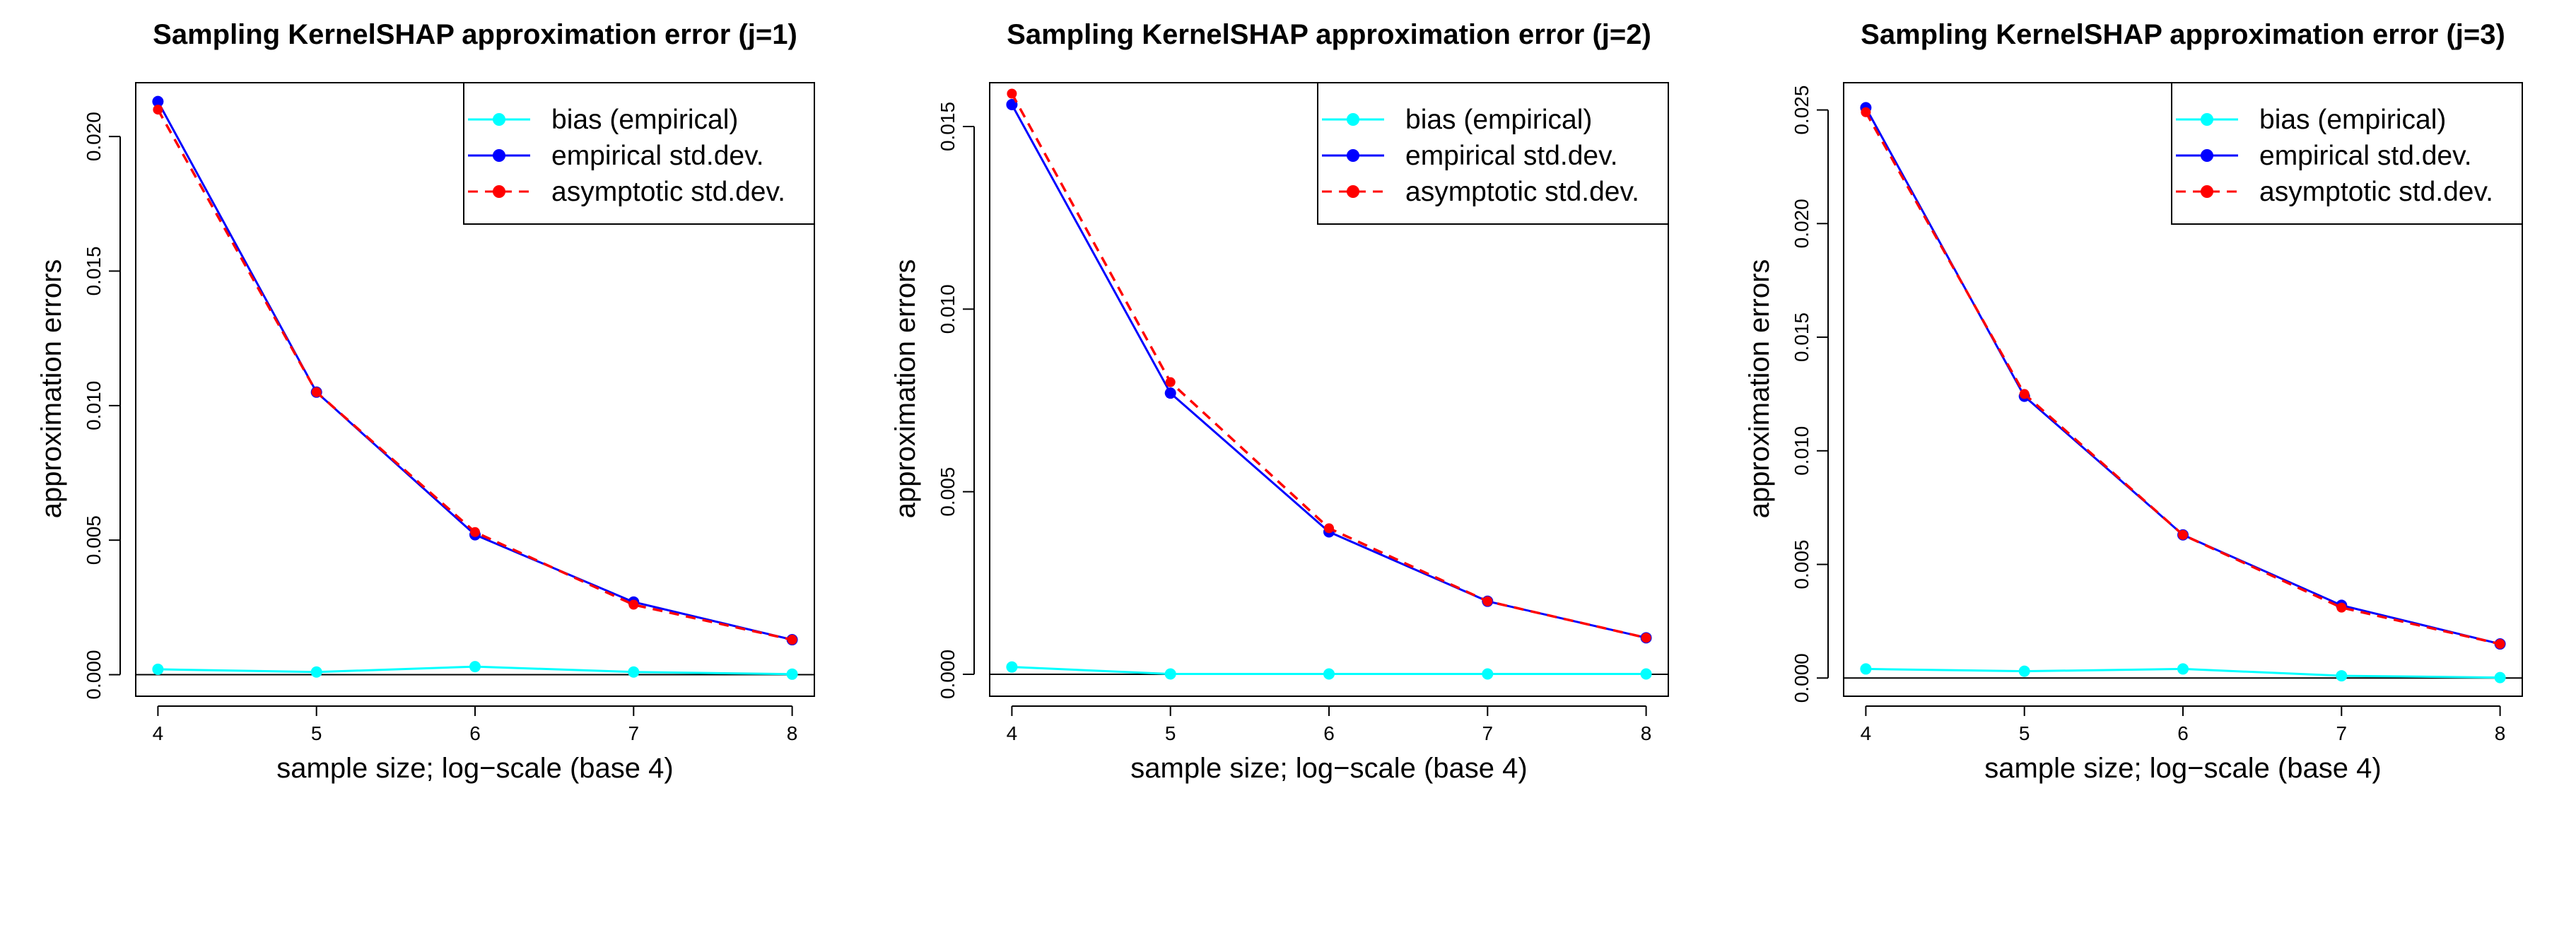  What do you see at coordinates (1810, 394) in the screenshot?
I see `y-axis: 0.000 0.005 0.010 0.015 0.020 0.025` at bounding box center [1810, 394].